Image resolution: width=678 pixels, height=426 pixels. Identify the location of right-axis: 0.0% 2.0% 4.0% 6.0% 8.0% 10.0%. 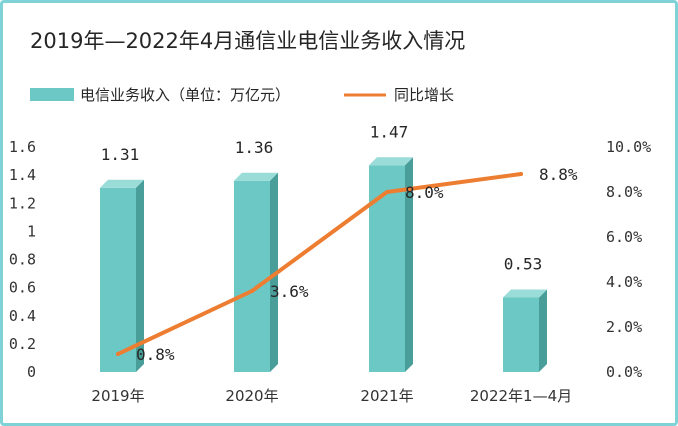
(628, 259).